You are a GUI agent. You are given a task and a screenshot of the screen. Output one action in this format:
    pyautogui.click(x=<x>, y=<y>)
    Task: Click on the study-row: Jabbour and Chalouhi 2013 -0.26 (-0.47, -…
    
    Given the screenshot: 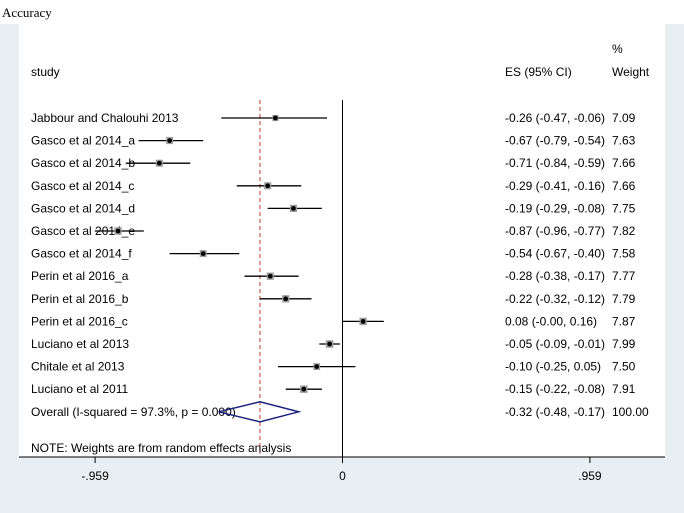 What is the action you would take?
    pyautogui.click(x=333, y=118)
    